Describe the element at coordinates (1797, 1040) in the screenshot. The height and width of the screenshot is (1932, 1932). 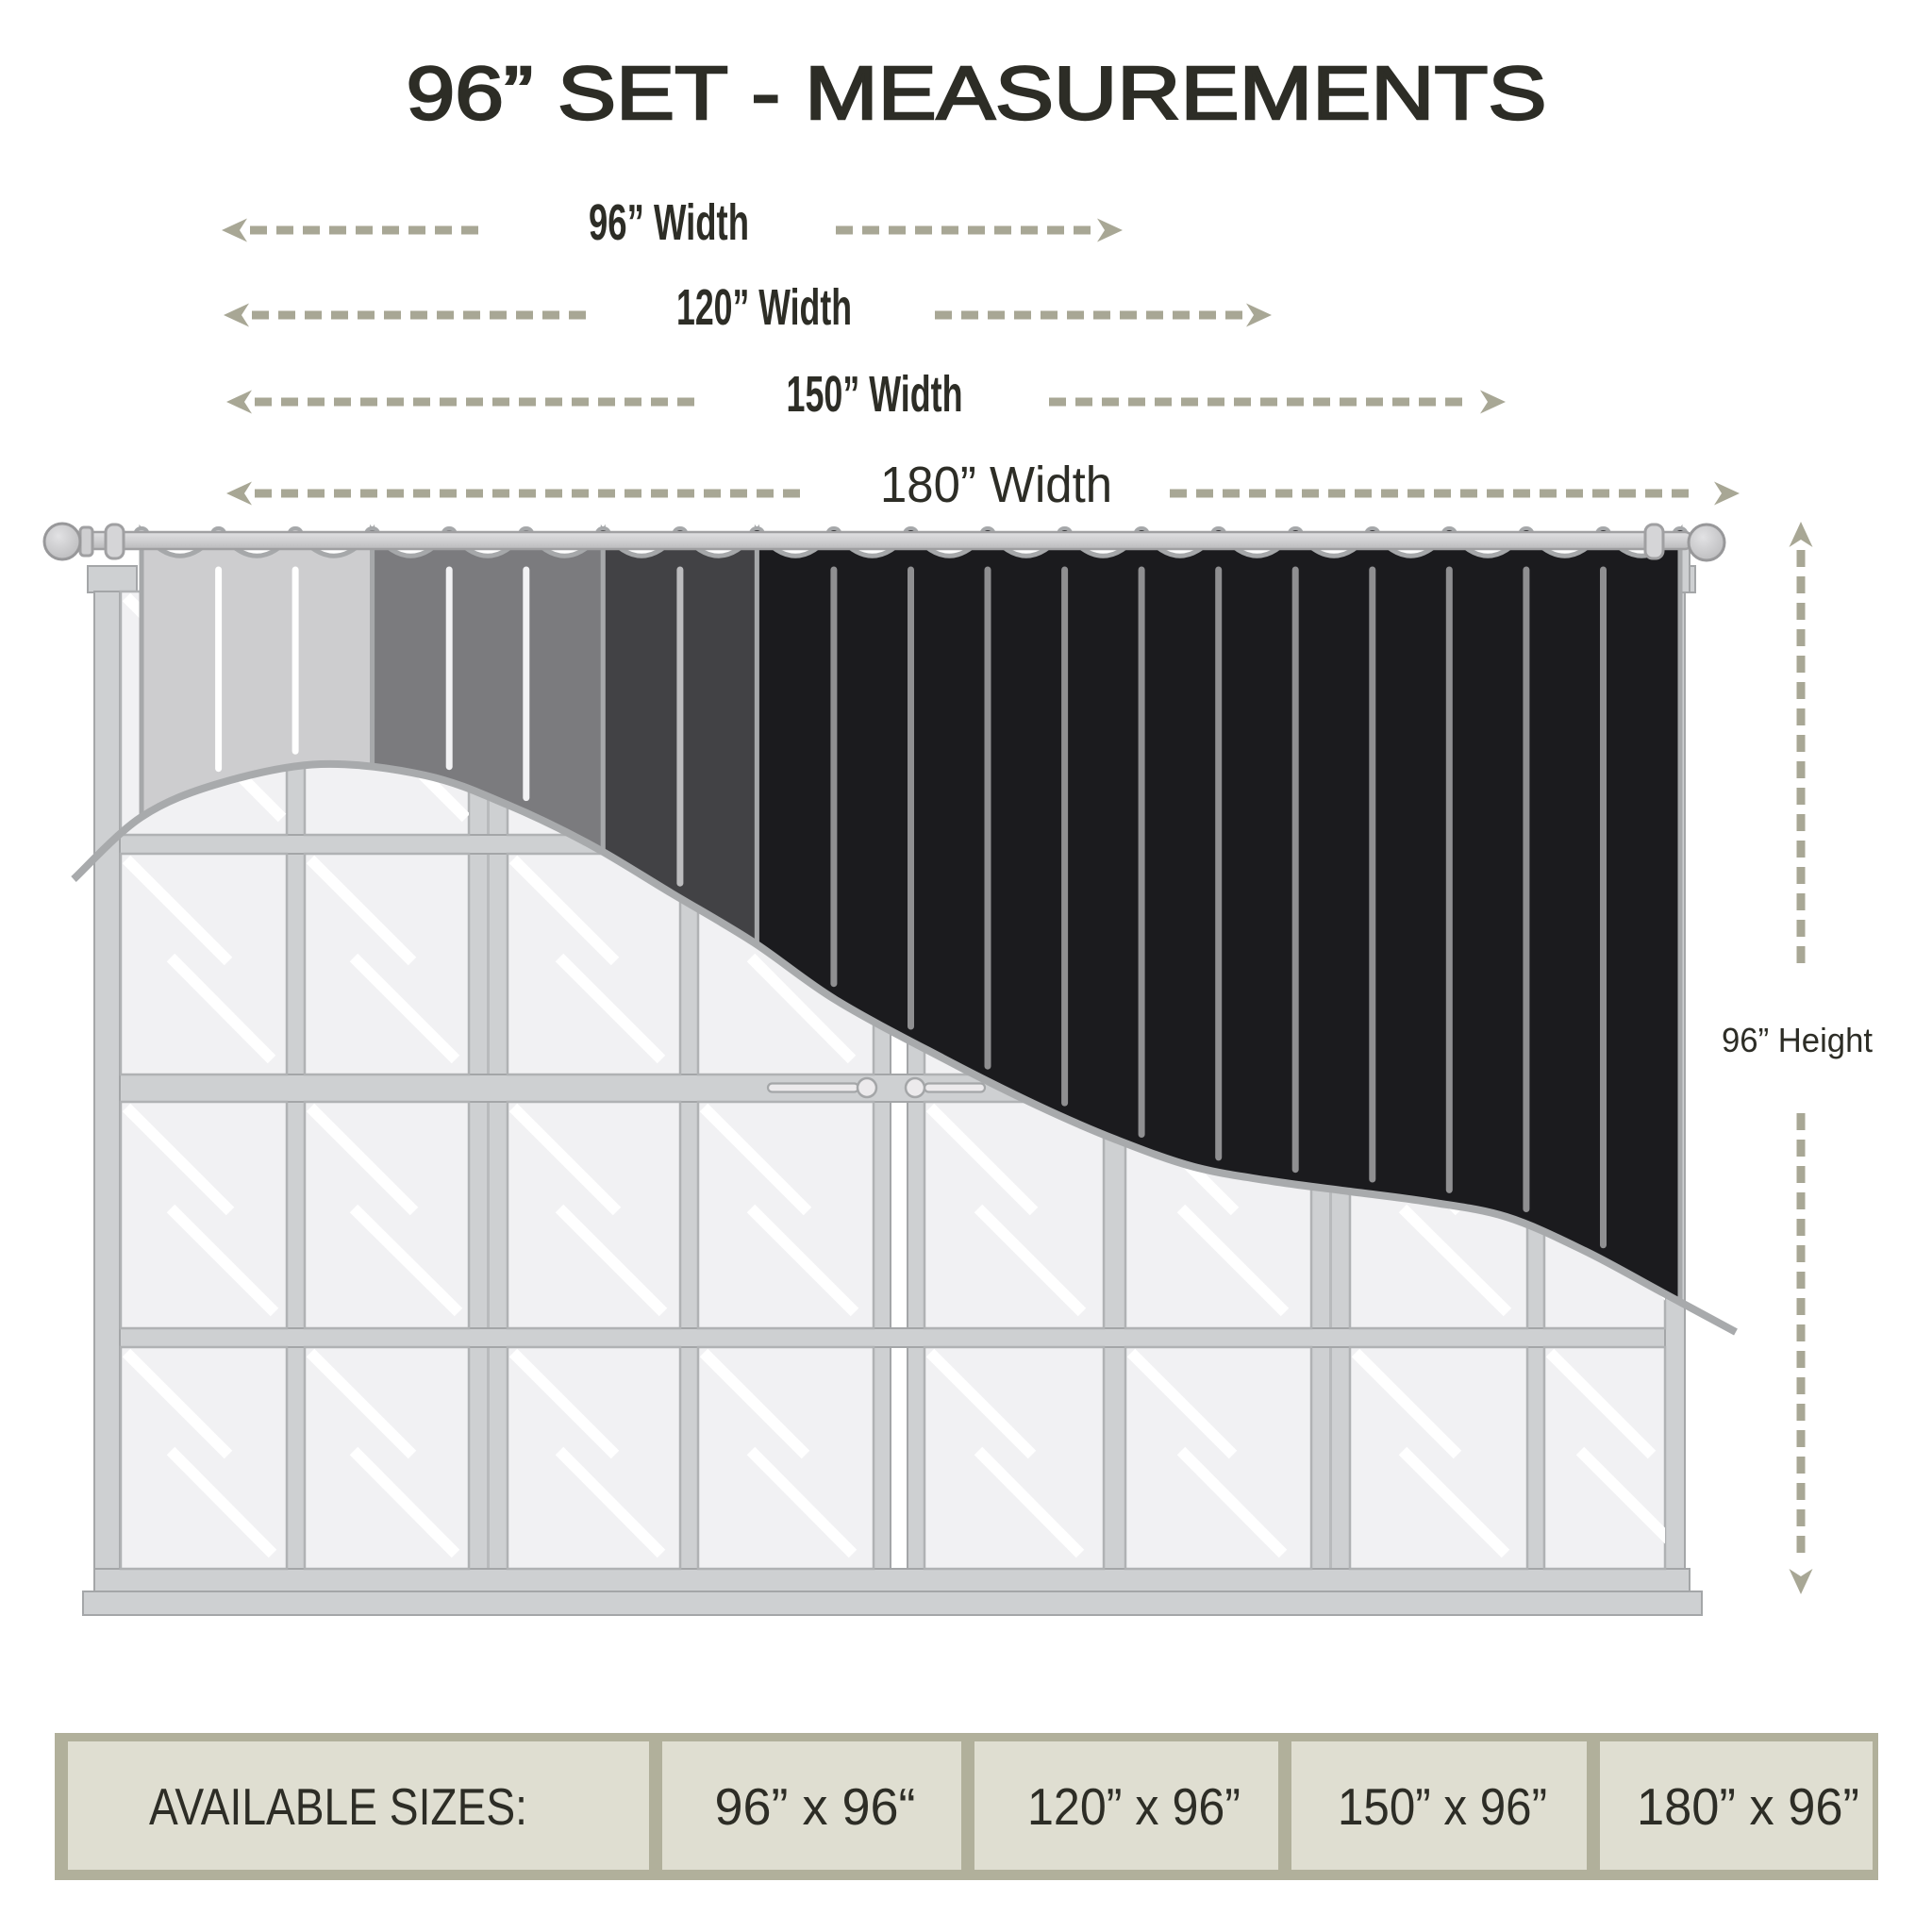
I see `svg-text: 96” Height` at that location.